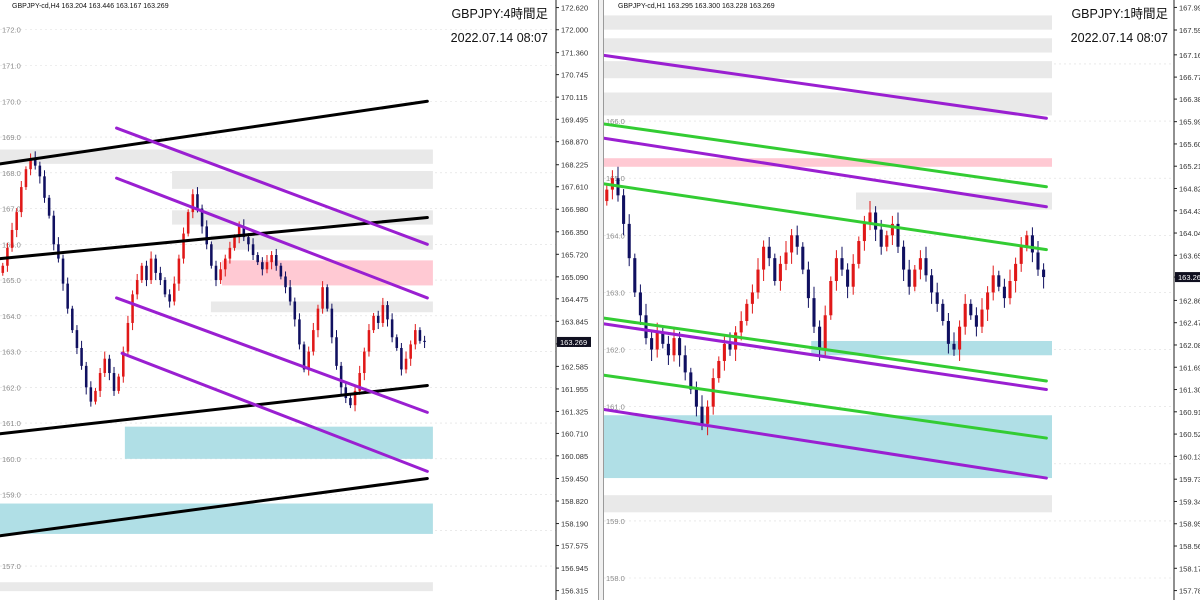 Image resolution: width=1200 pixels, height=600 pixels. I want to click on h4-tick-label: 161.955, so click(574, 389).